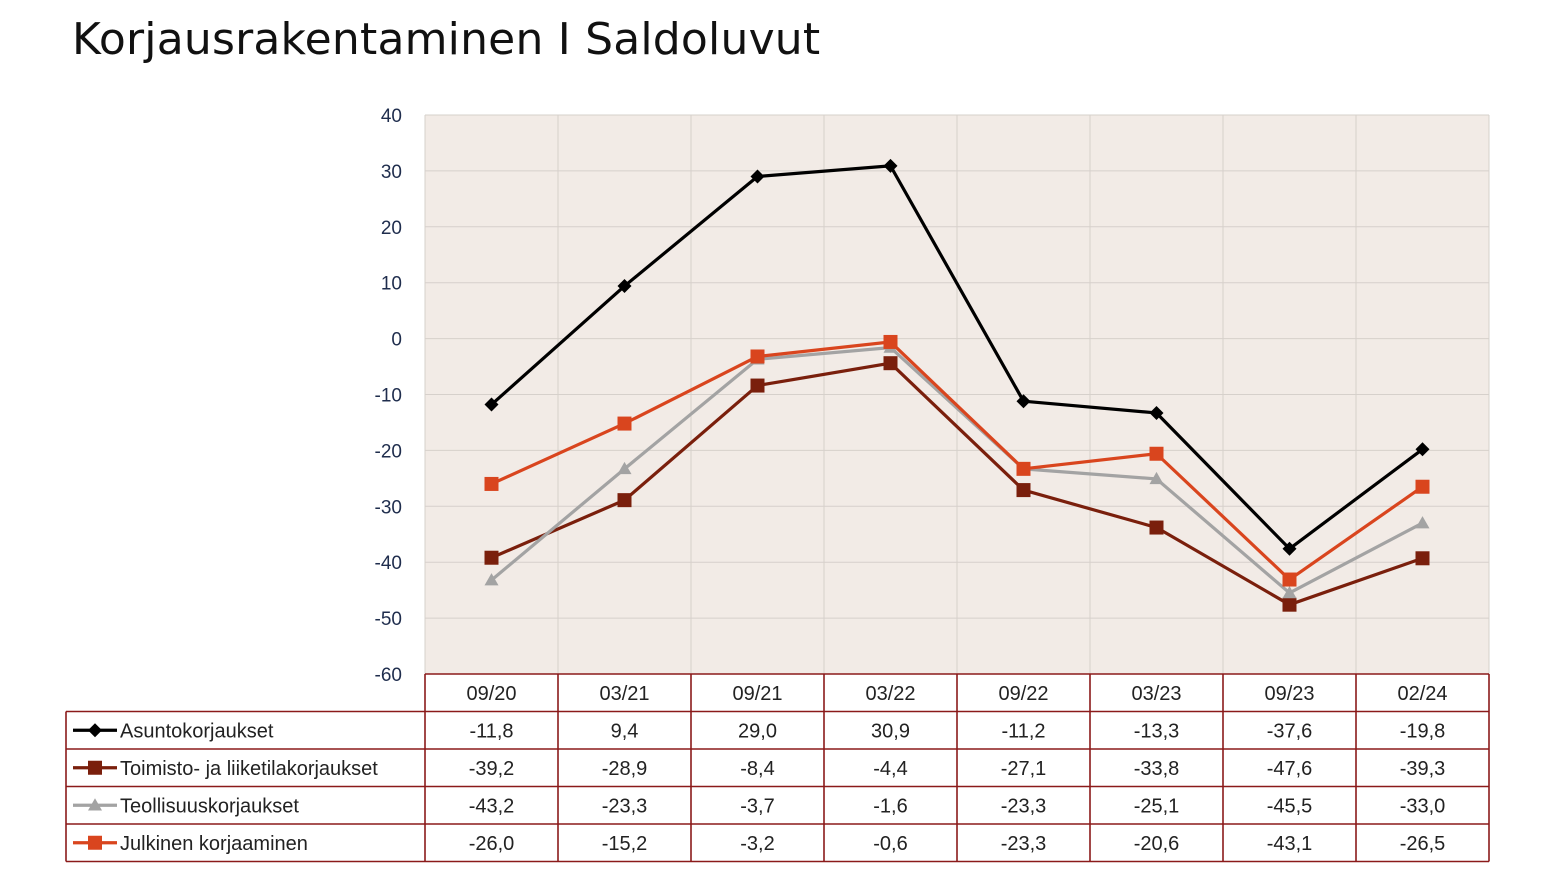 The image size is (1560, 876). What do you see at coordinates (388, 675) in the screenshot?
I see `y-tick-label: -60` at bounding box center [388, 675].